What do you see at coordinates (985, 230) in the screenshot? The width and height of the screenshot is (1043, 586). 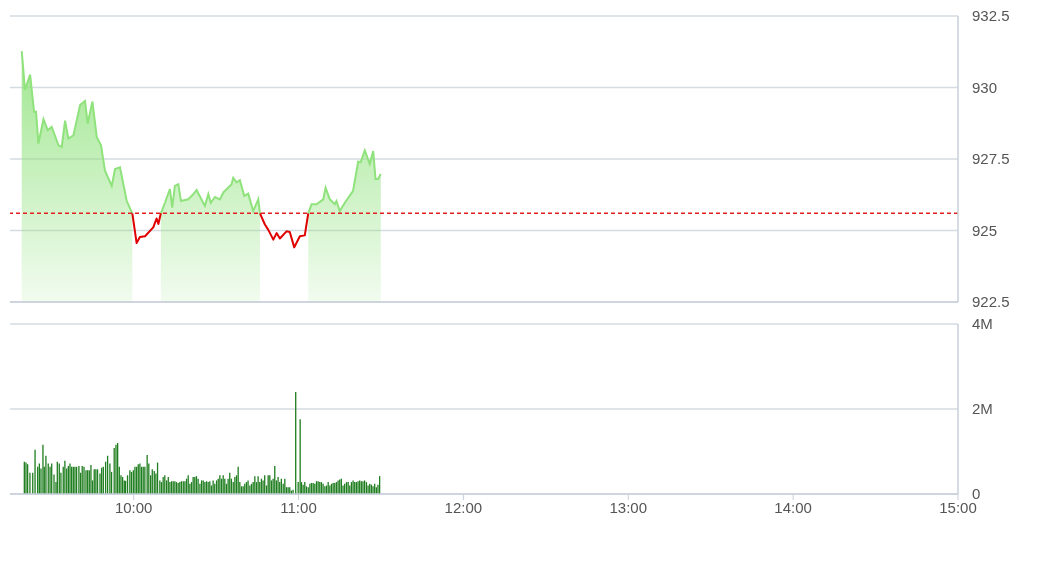 I see `y-tick-label: 925` at bounding box center [985, 230].